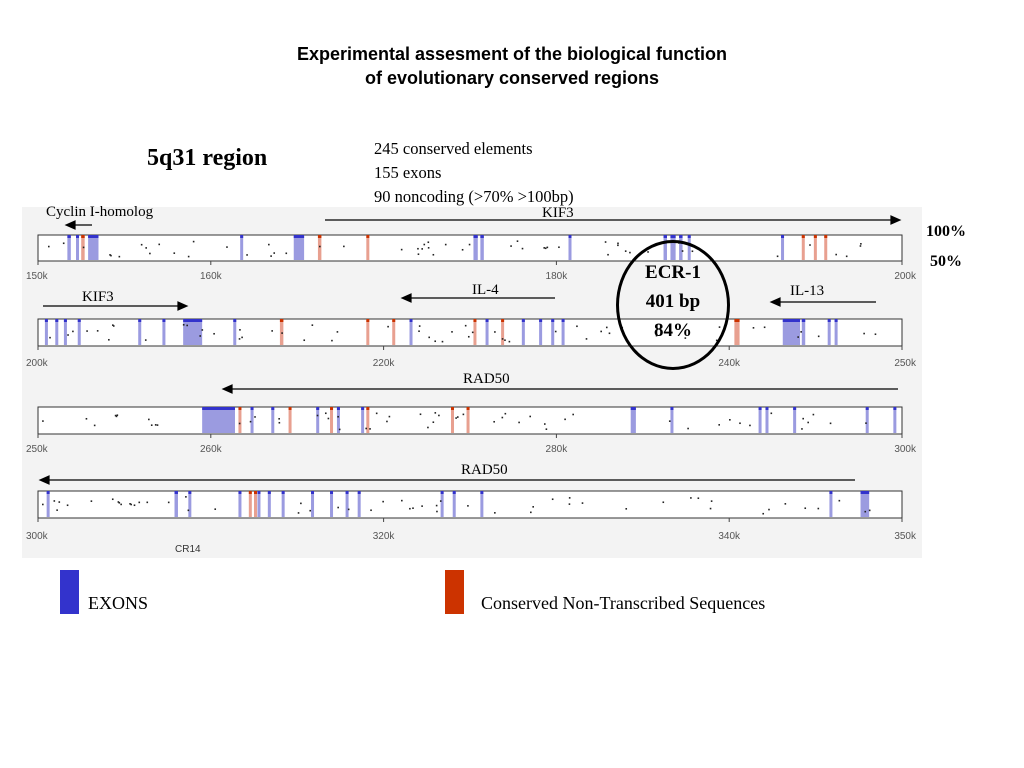 This screenshot has height=768, width=1024. What do you see at coordinates (729, 363) in the screenshot?
I see `axis-tick-label: 240k` at bounding box center [729, 363].